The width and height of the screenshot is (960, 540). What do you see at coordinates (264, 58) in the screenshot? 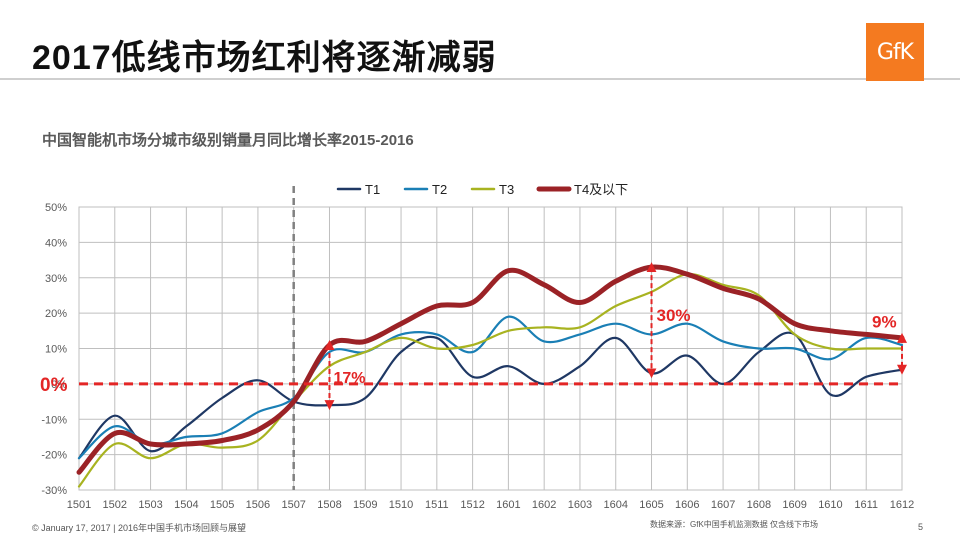
I see `page-title: 2017低线市场红利将逐渐减弱` at bounding box center [264, 58].